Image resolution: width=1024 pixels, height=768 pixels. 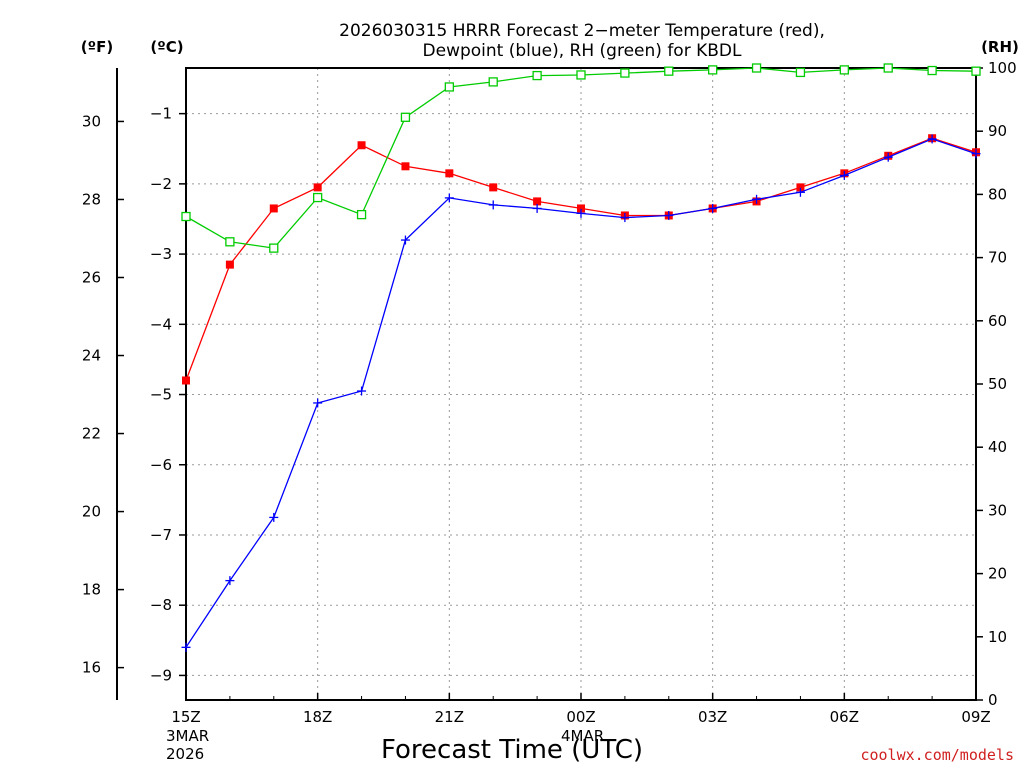 I want to click on celsius-tick-label: −5, so click(x=161, y=395).